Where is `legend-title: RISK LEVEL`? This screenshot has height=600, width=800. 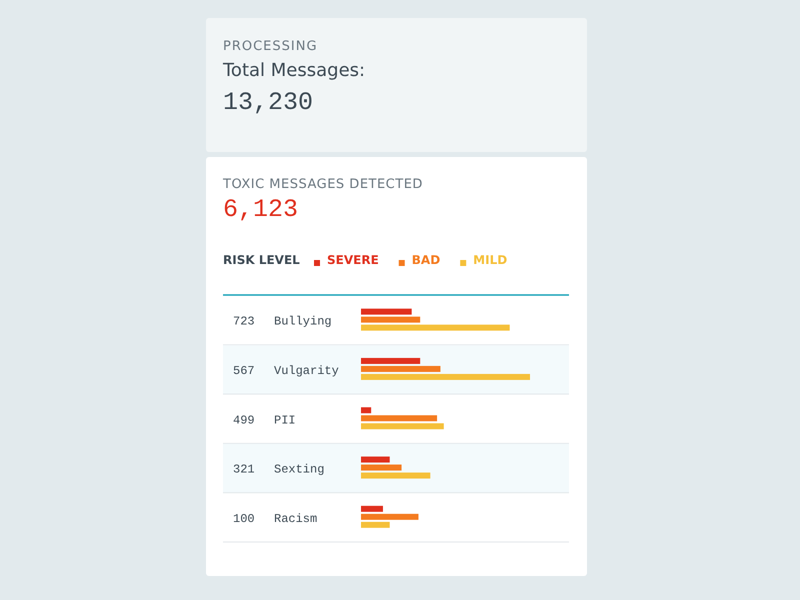
legend-title: RISK LEVEL is located at coordinates (261, 260).